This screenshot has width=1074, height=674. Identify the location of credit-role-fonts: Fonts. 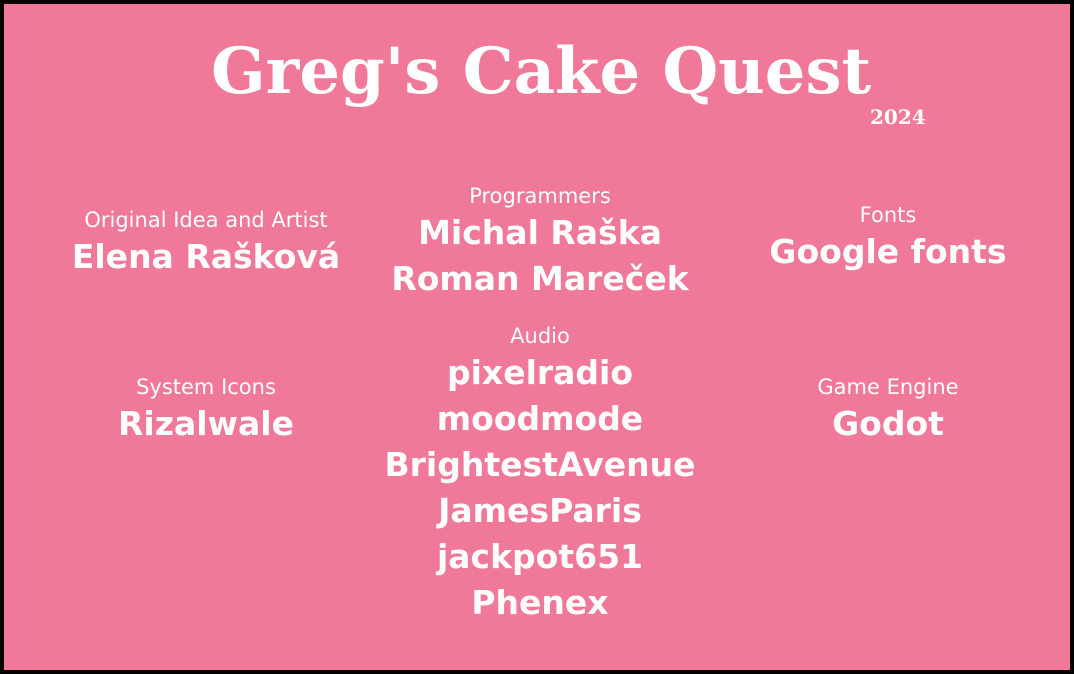
(888, 215).